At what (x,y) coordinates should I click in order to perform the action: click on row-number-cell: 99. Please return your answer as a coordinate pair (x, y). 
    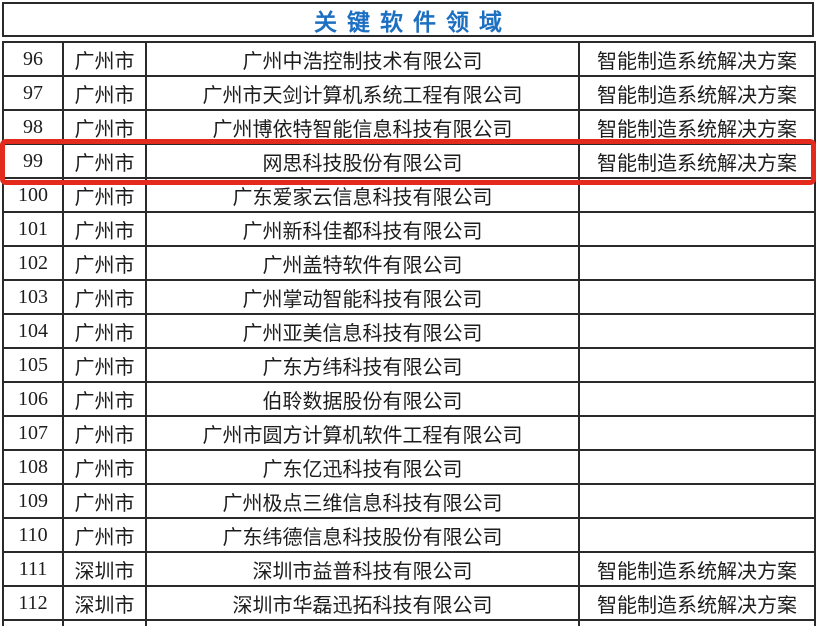
    Looking at the image, I should click on (33, 161).